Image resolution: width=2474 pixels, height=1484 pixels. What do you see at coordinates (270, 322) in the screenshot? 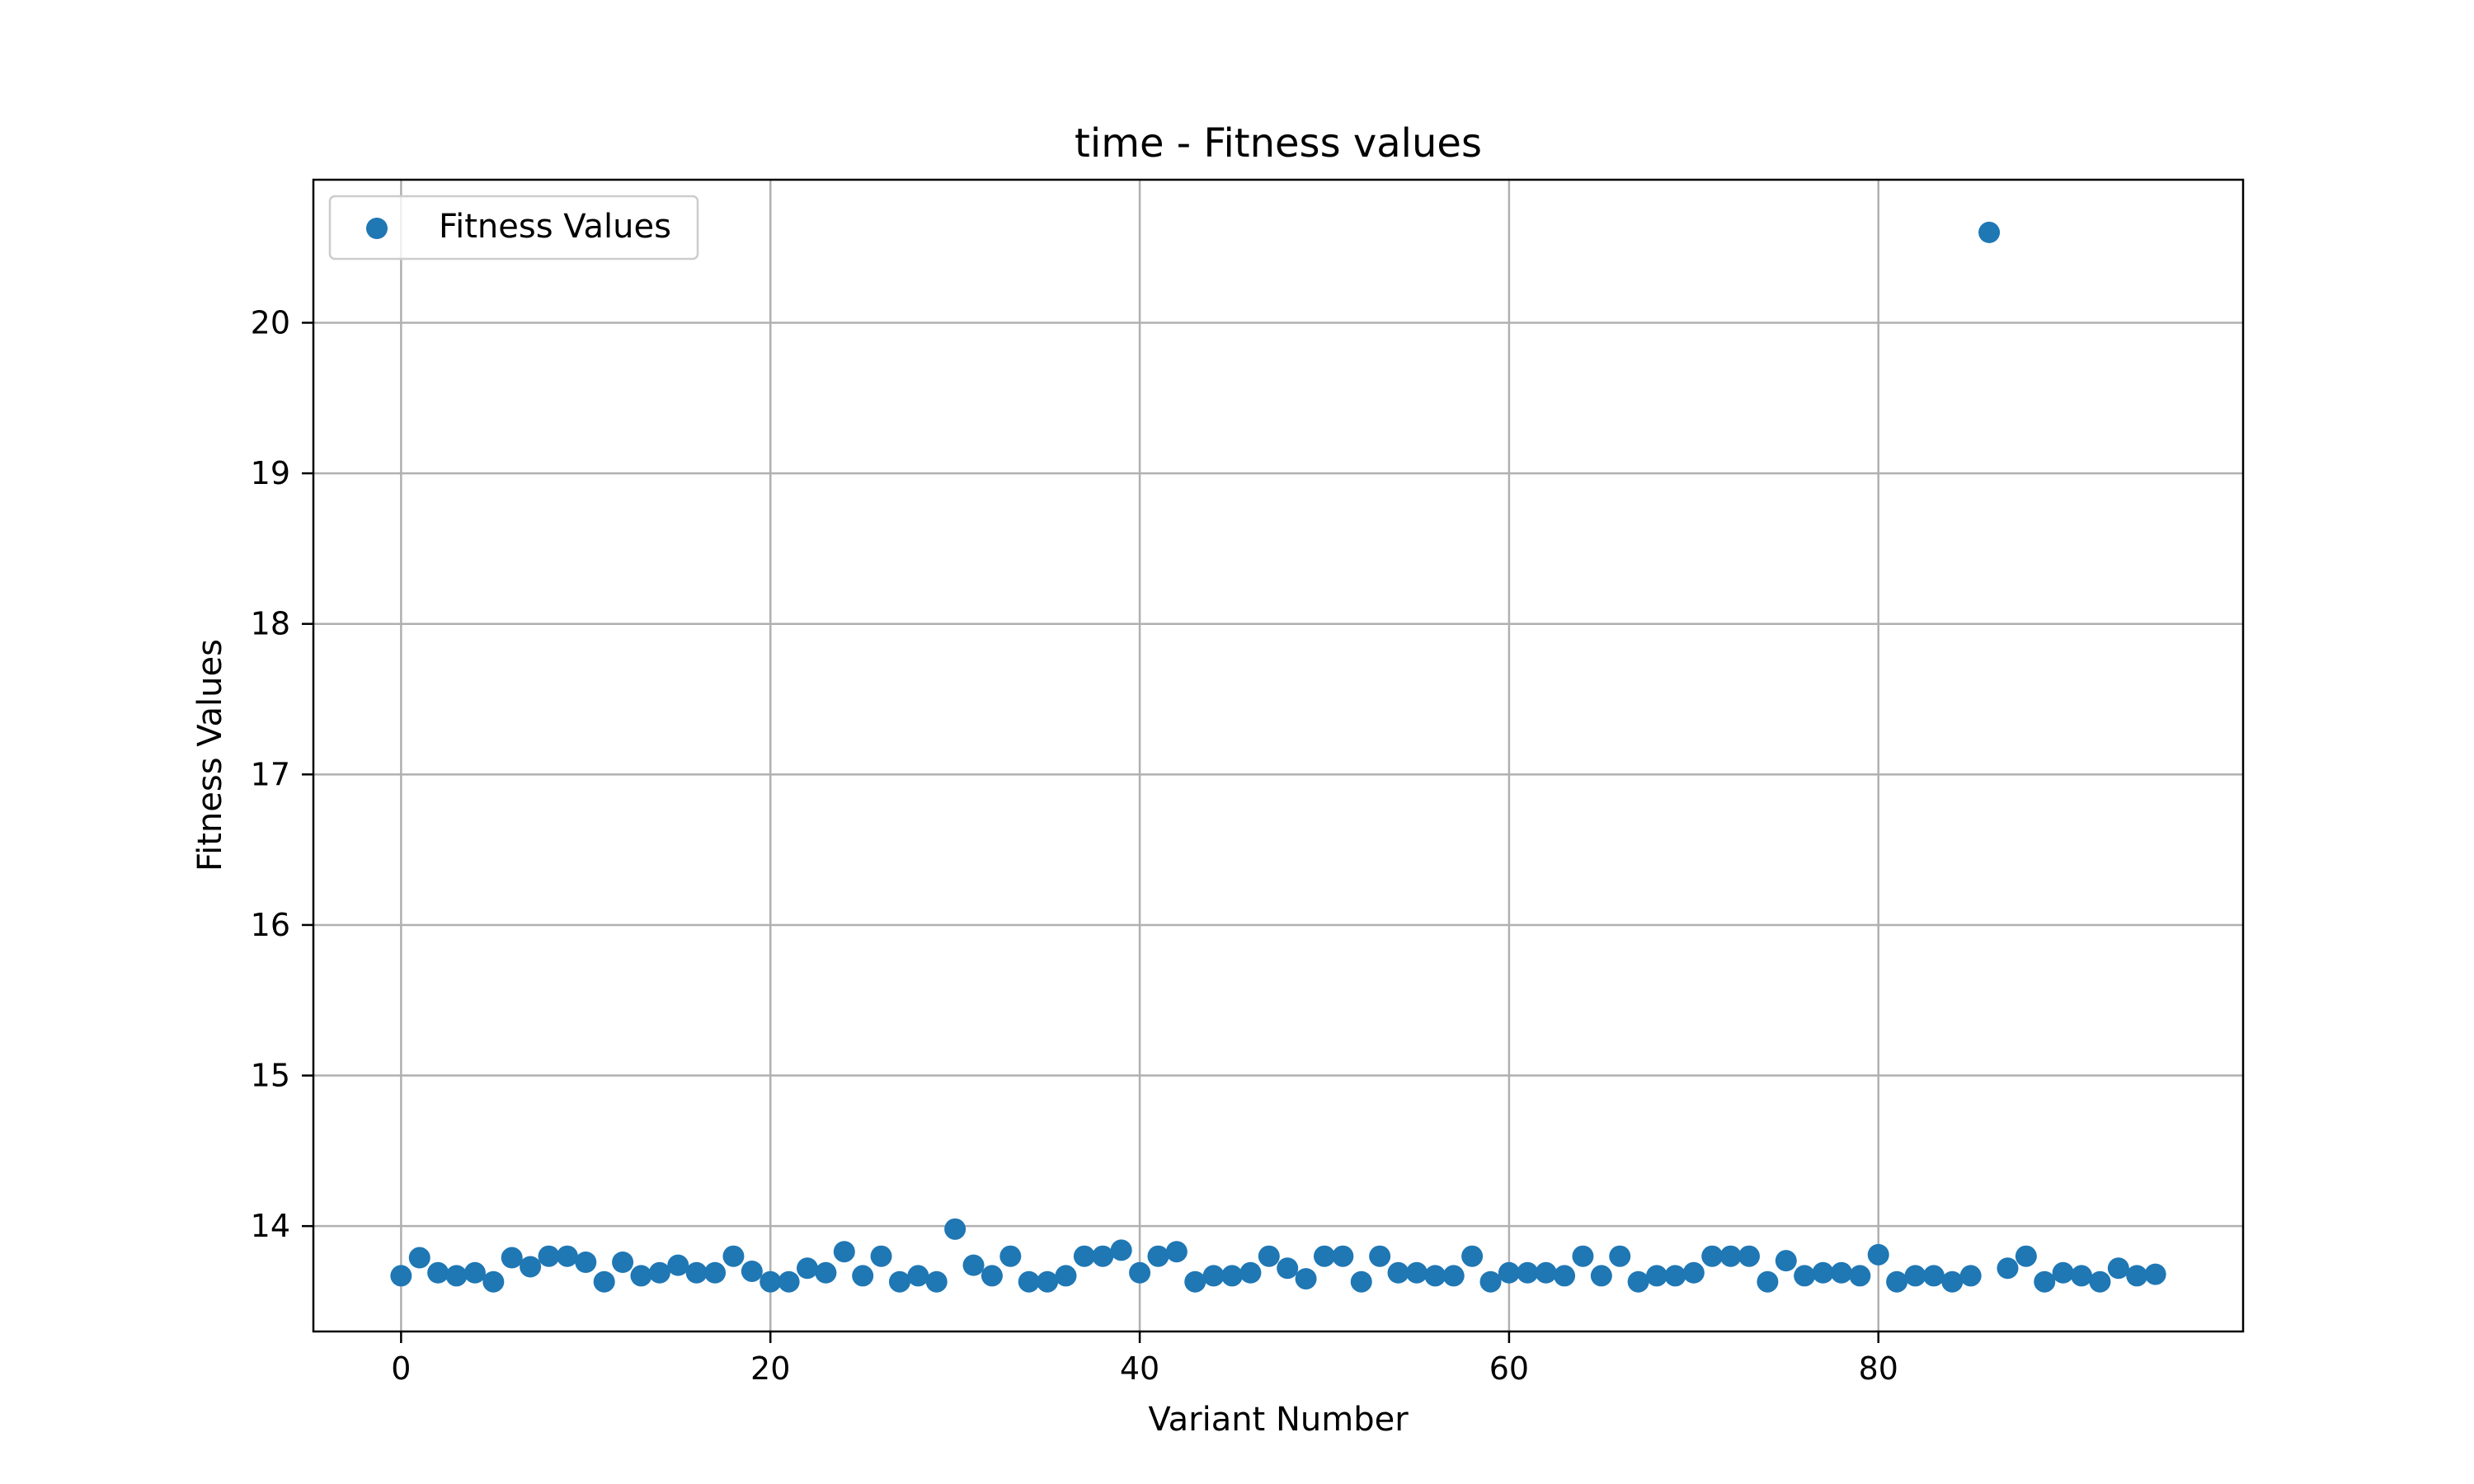
I see `y-tick-label: 20` at bounding box center [270, 322].